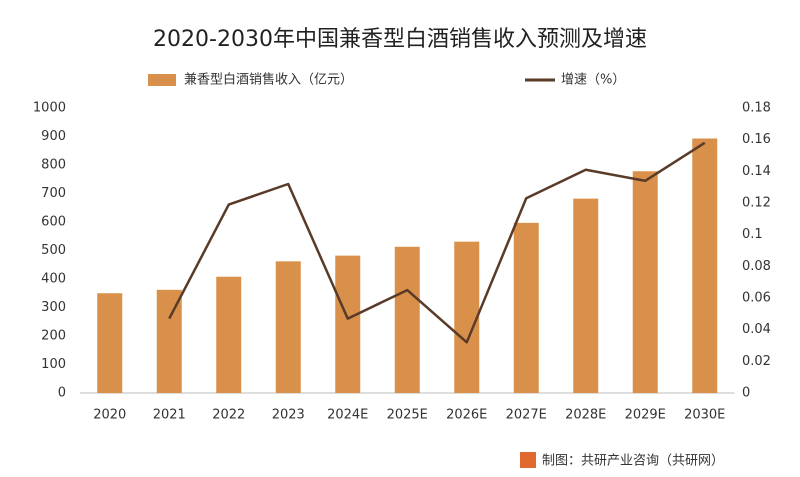  What do you see at coordinates (53, 279) in the screenshot?
I see `y-tick-label: 400` at bounding box center [53, 279].